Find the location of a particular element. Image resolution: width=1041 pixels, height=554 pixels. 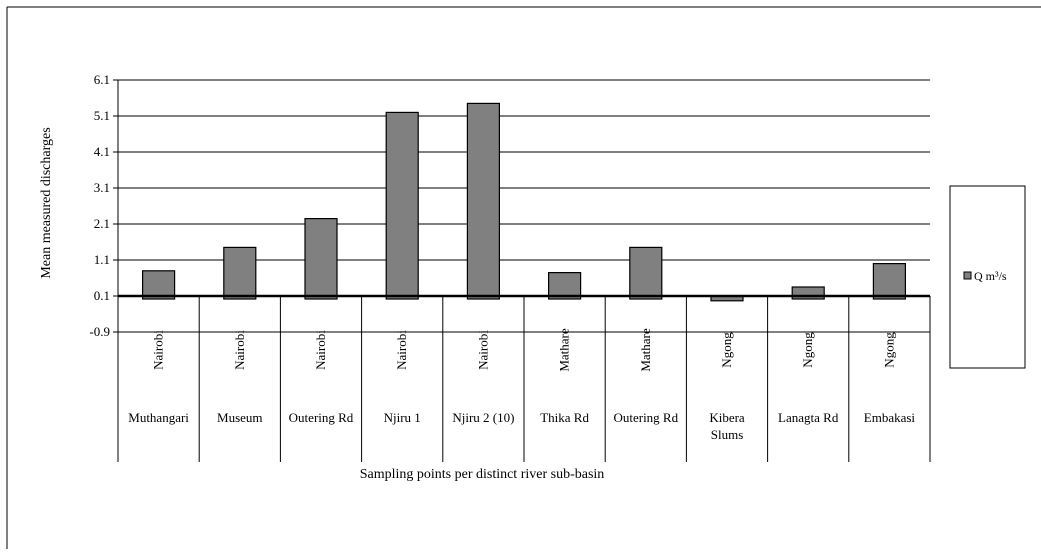

category-label: Muthangari is located at coordinates (158, 417).